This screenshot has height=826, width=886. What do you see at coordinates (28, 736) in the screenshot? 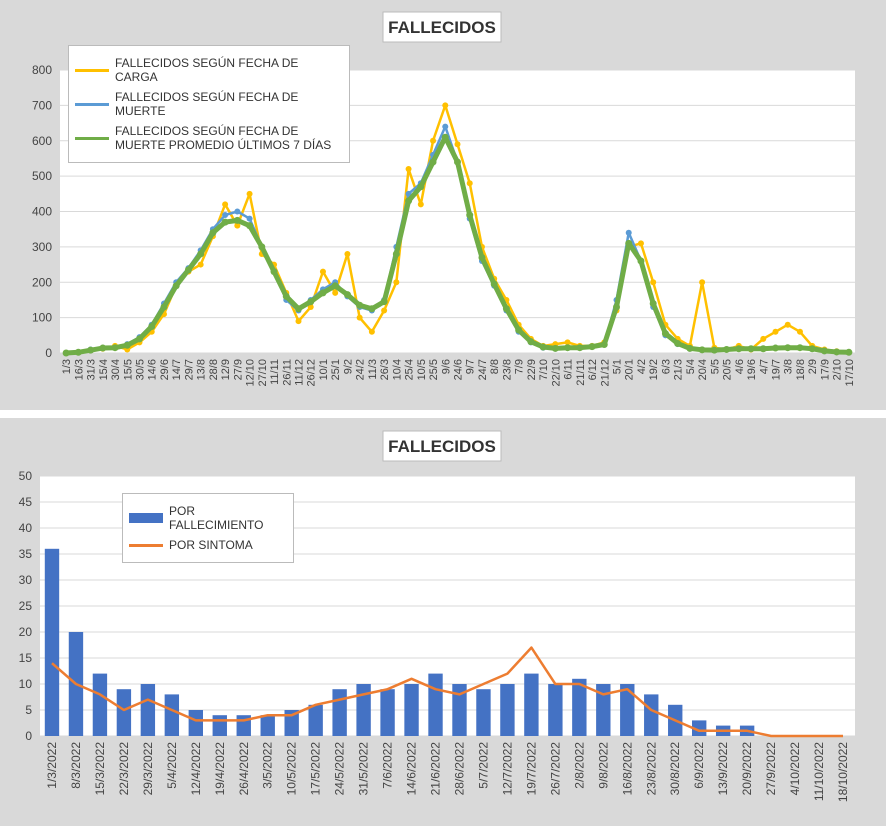
I see `y-tick-label: 0` at bounding box center [28, 736].